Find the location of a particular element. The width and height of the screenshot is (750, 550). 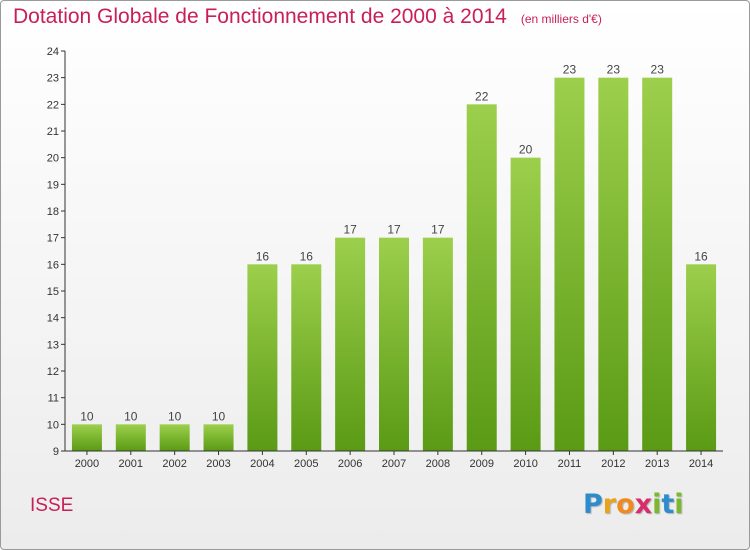

x-tick-label: 2012 is located at coordinates (613, 464).